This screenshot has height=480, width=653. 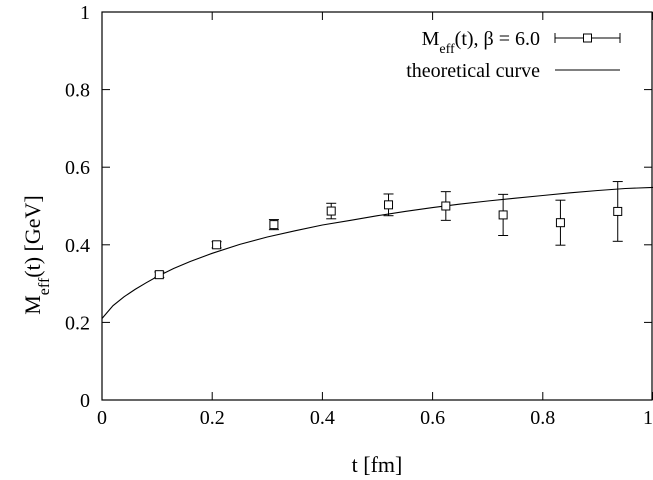 What do you see at coordinates (212, 418) in the screenshot?
I see `x-tick-label-1: 0.2` at bounding box center [212, 418].